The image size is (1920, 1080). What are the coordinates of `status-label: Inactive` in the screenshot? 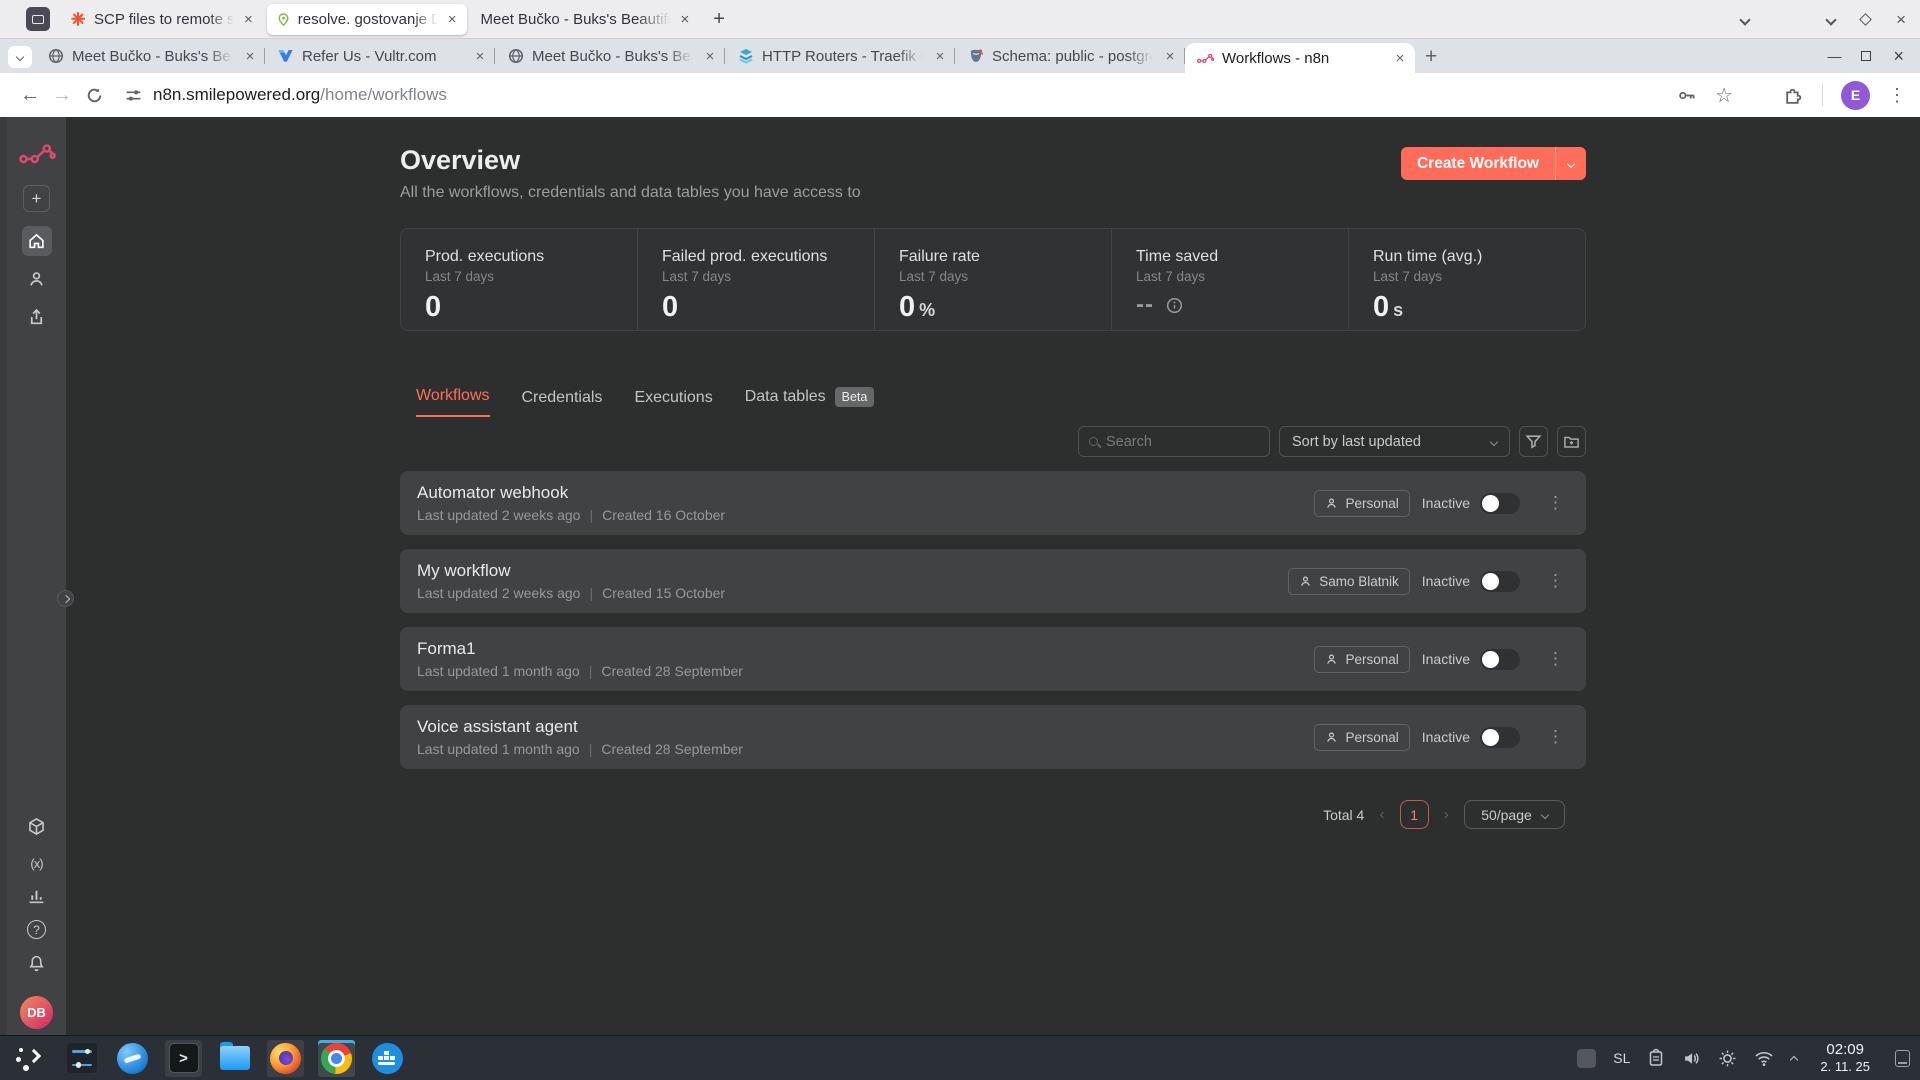 It's located at (1445, 581).